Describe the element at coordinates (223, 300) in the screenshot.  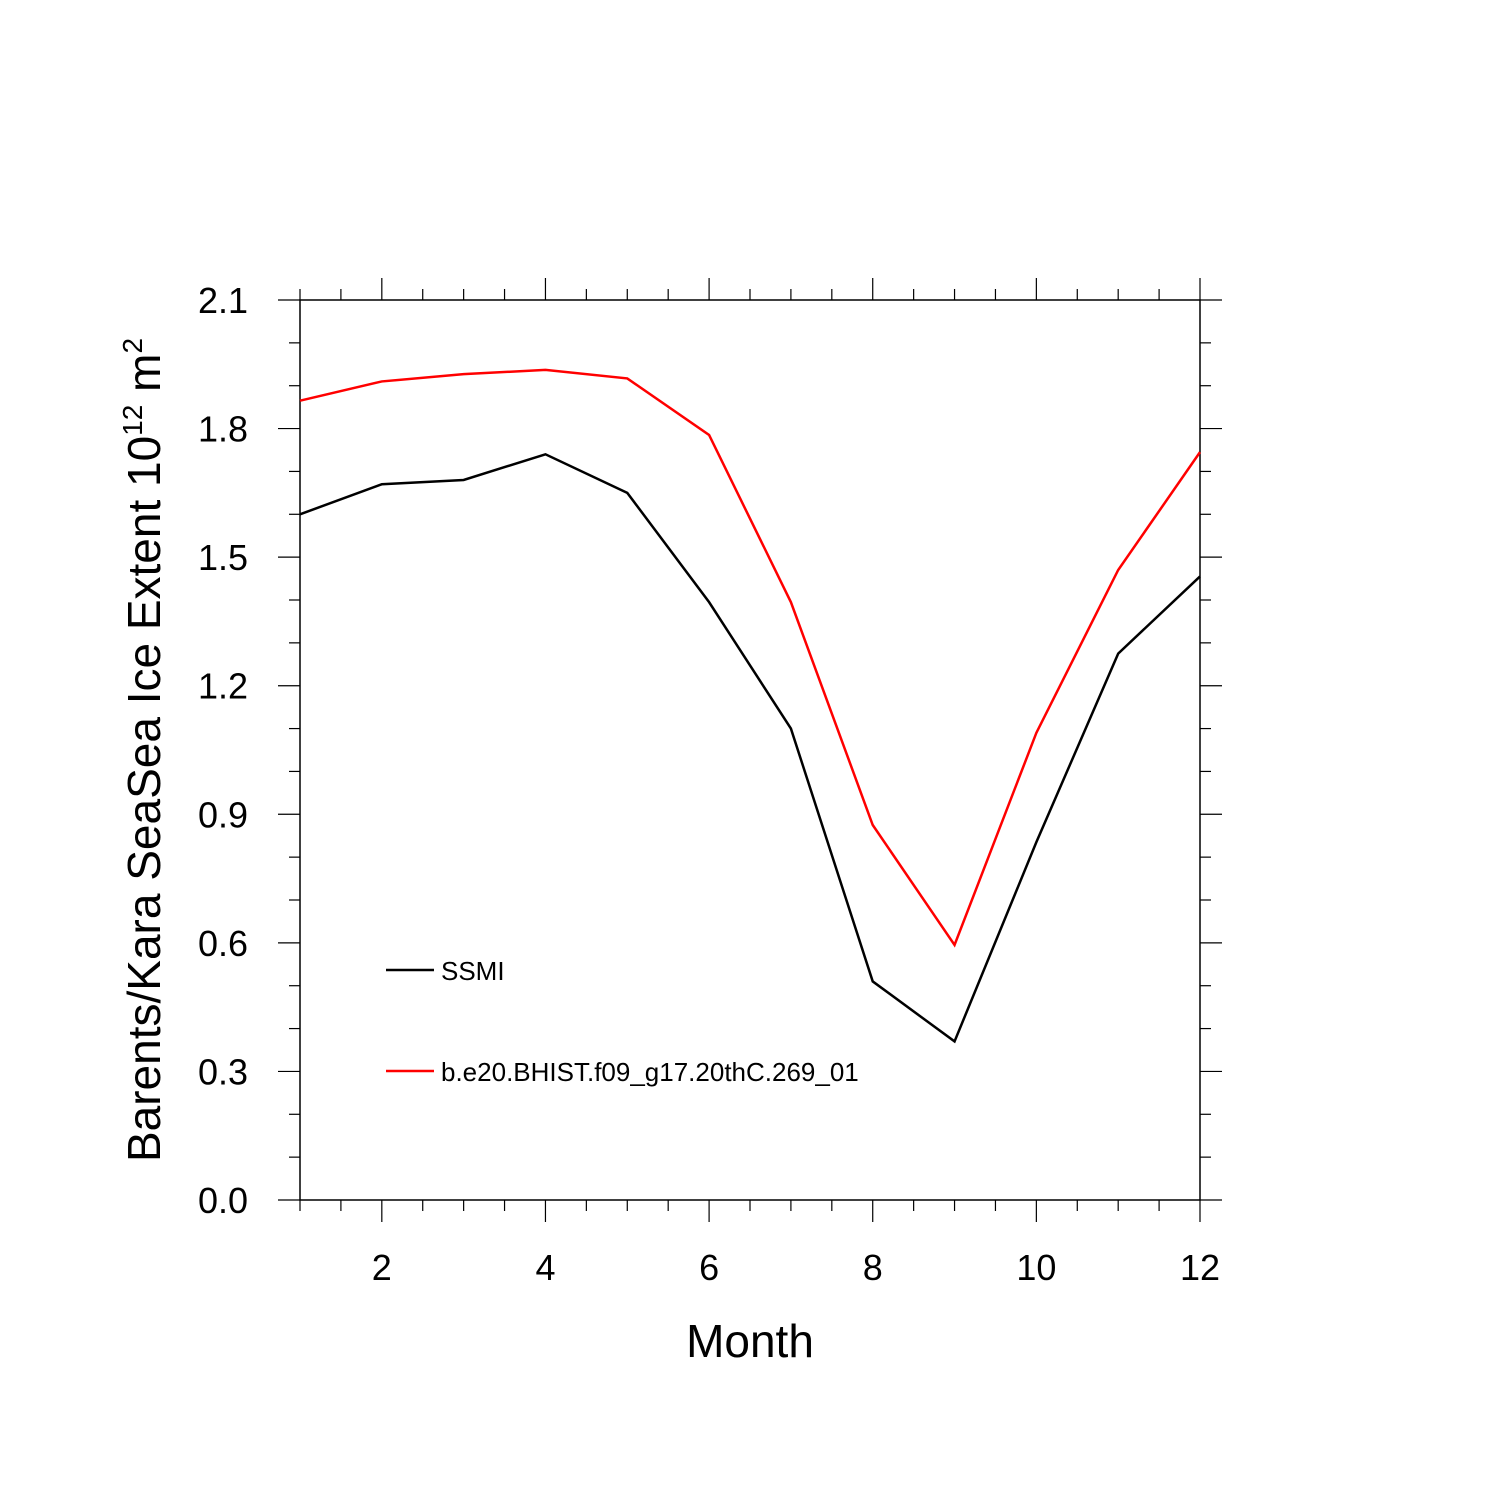
I see `y-tick-label: 2.1` at that location.